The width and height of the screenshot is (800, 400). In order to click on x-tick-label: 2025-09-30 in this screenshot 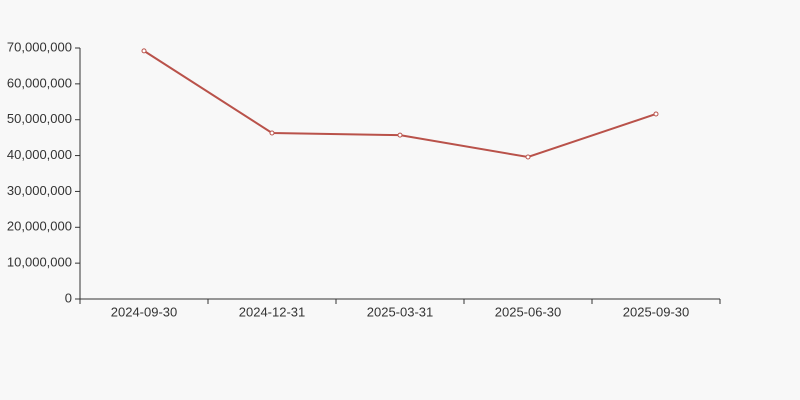, I will do `click(656, 311)`.